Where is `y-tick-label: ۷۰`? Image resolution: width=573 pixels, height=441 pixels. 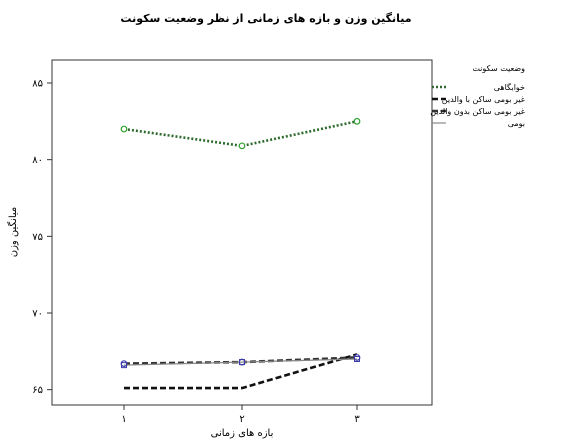
y-tick-label: ۷۰ is located at coordinates (37, 314).